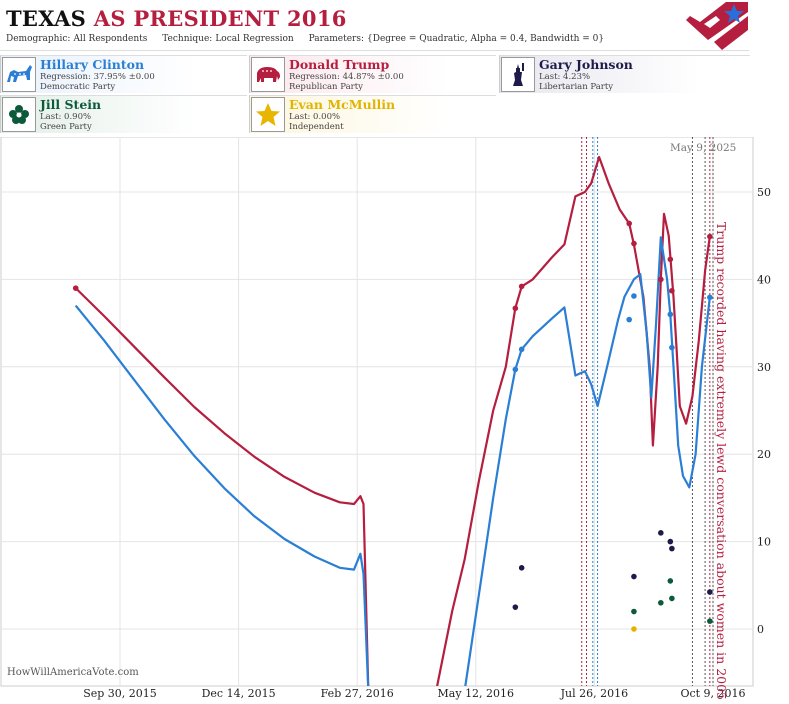 Image resolution: width=789 pixels, height=704 pixels. I want to click on candidate-card-mcmullin: Evan McMullin Last: 0.00% Independent, so click(372, 114).